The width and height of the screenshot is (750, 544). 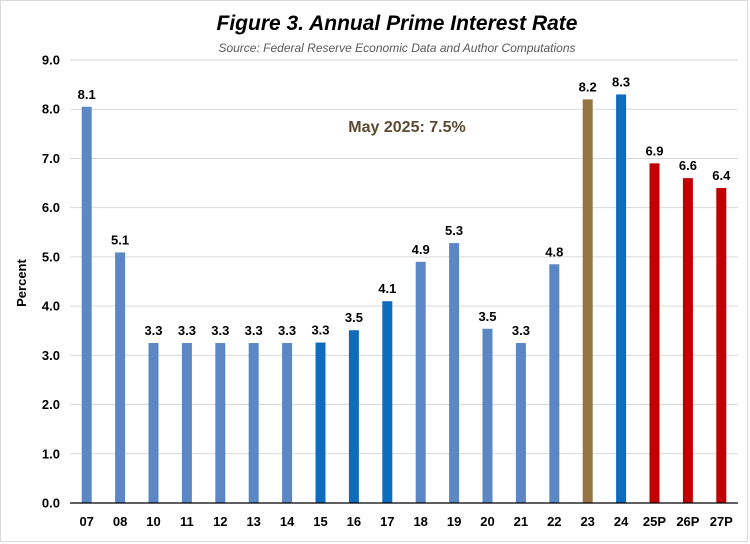 I want to click on x-tick-label: 27P, so click(x=721, y=521).